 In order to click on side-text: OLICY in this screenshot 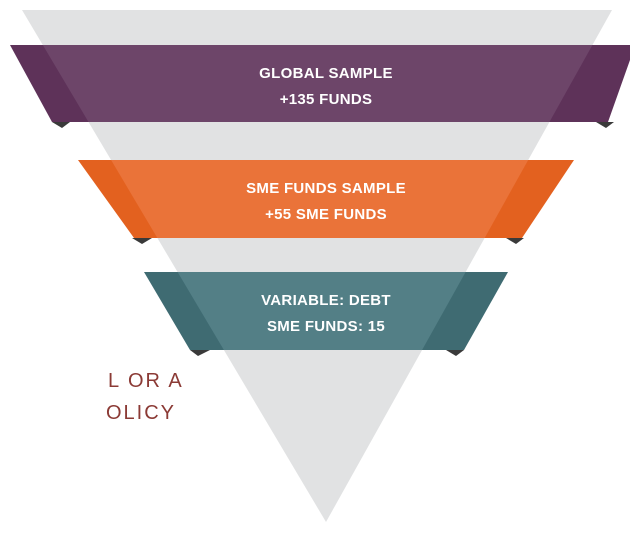, I will do `click(141, 413)`.